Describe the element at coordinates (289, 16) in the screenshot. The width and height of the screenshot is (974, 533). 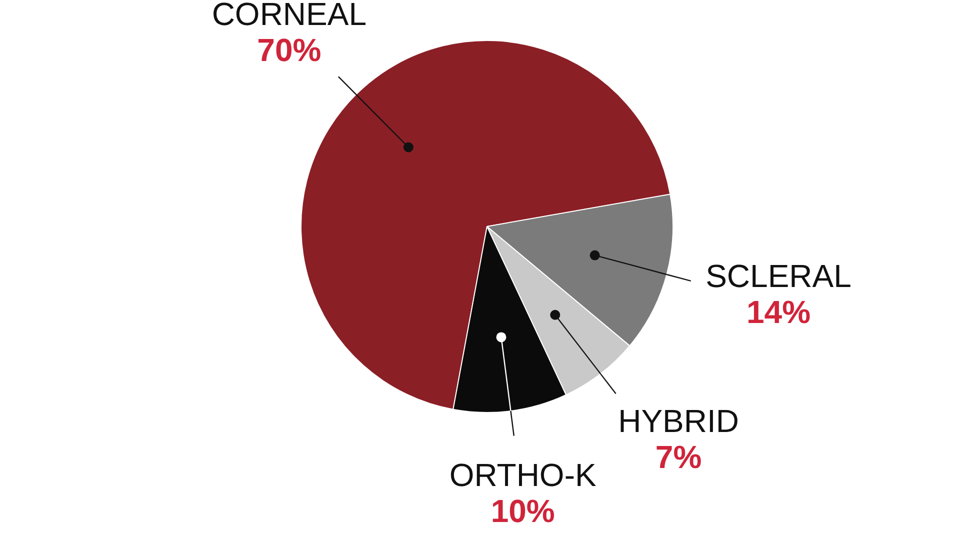
I see `slice-label: CORNEAL` at that location.